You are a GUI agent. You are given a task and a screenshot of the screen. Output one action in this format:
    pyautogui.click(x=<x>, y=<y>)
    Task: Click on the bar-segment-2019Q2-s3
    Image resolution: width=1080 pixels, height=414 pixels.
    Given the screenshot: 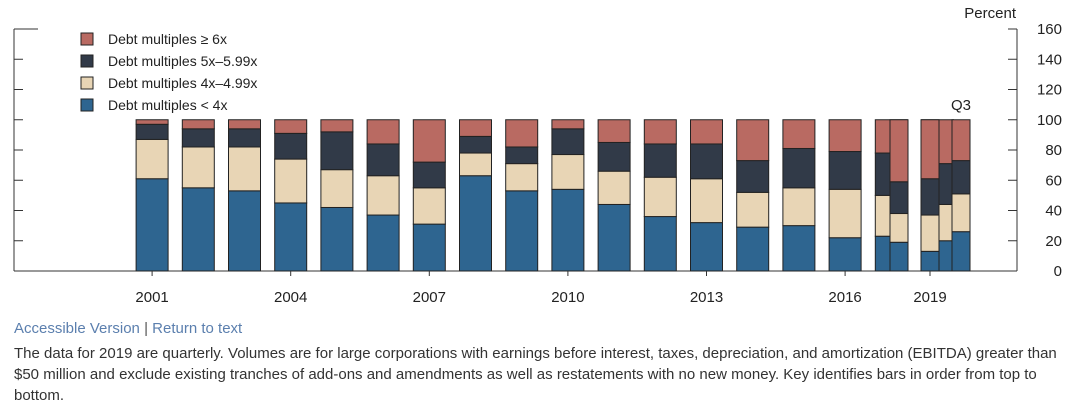 What is the action you would take?
    pyautogui.click(x=930, y=149)
    